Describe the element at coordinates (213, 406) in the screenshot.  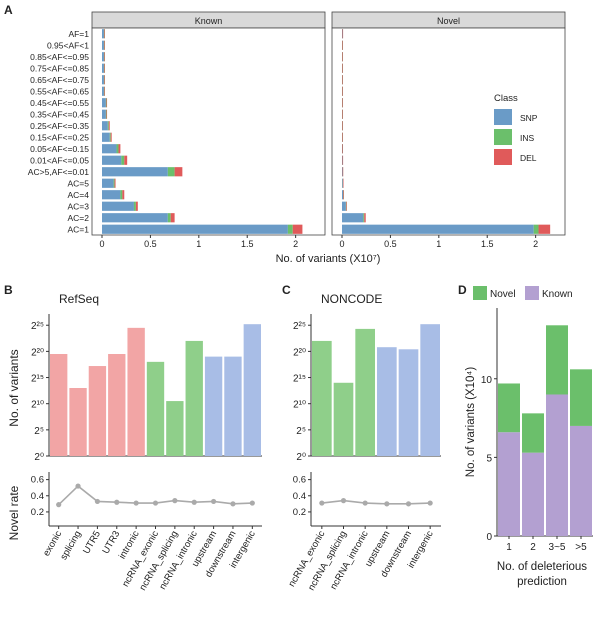
I see `bar-upstream` at that location.